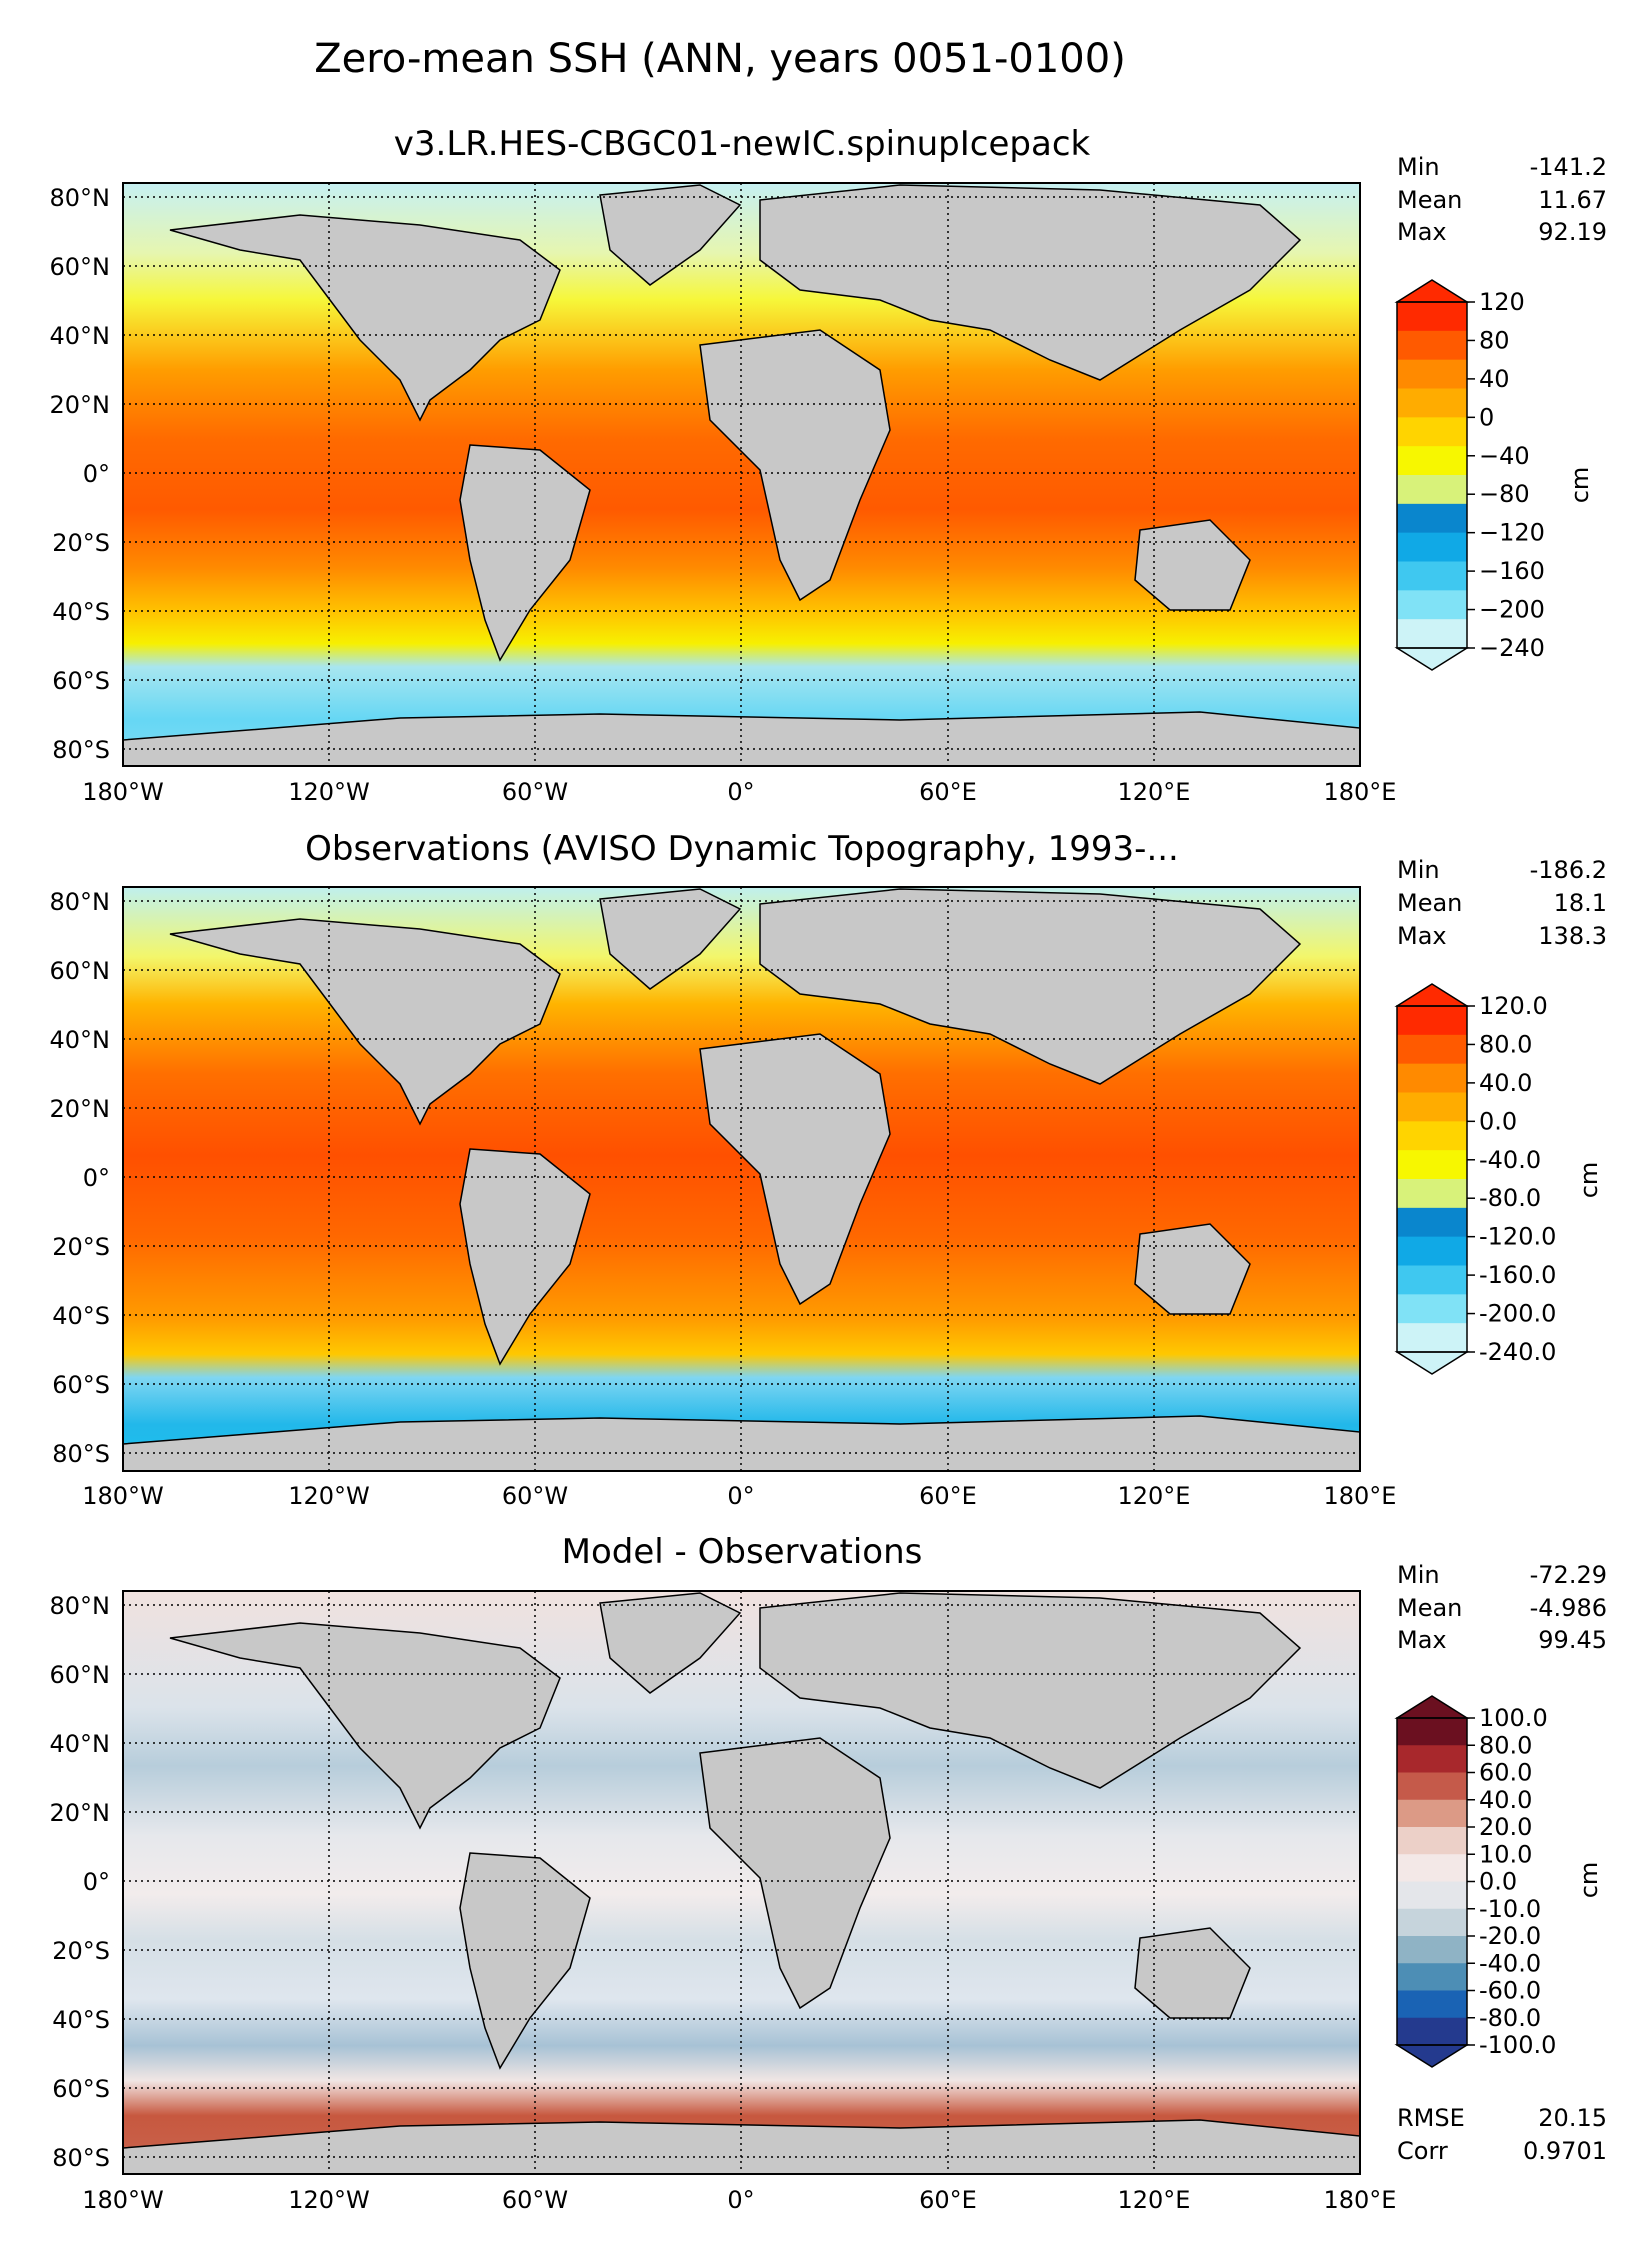 The image size is (1651, 2265). Describe the element at coordinates (1513, 1718) in the screenshot. I see `colorbar-tick-label: 100.0` at that location.